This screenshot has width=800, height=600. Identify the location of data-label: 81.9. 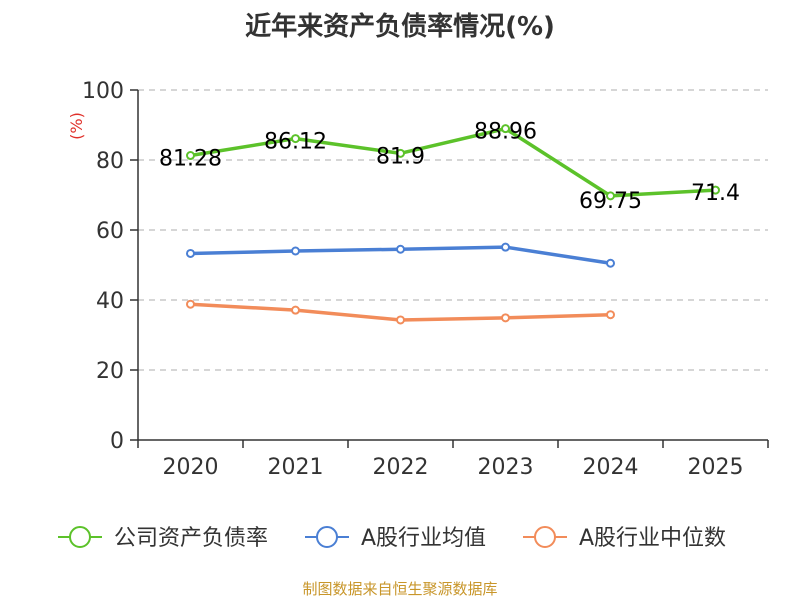
(400, 156).